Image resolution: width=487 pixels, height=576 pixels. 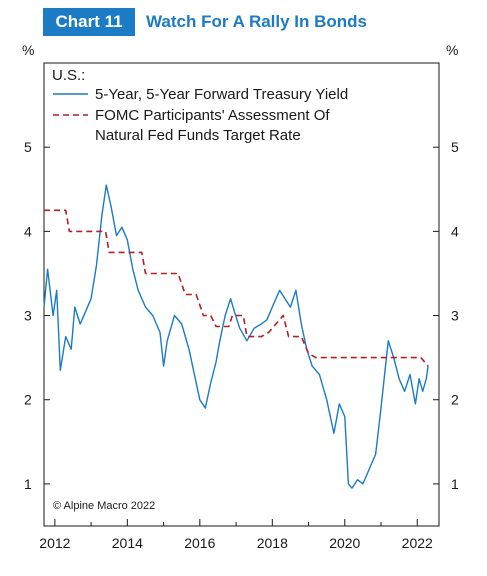 I want to click on chart-header: Chart 11 Watch For A Rally In Bonds, so click(x=243, y=22).